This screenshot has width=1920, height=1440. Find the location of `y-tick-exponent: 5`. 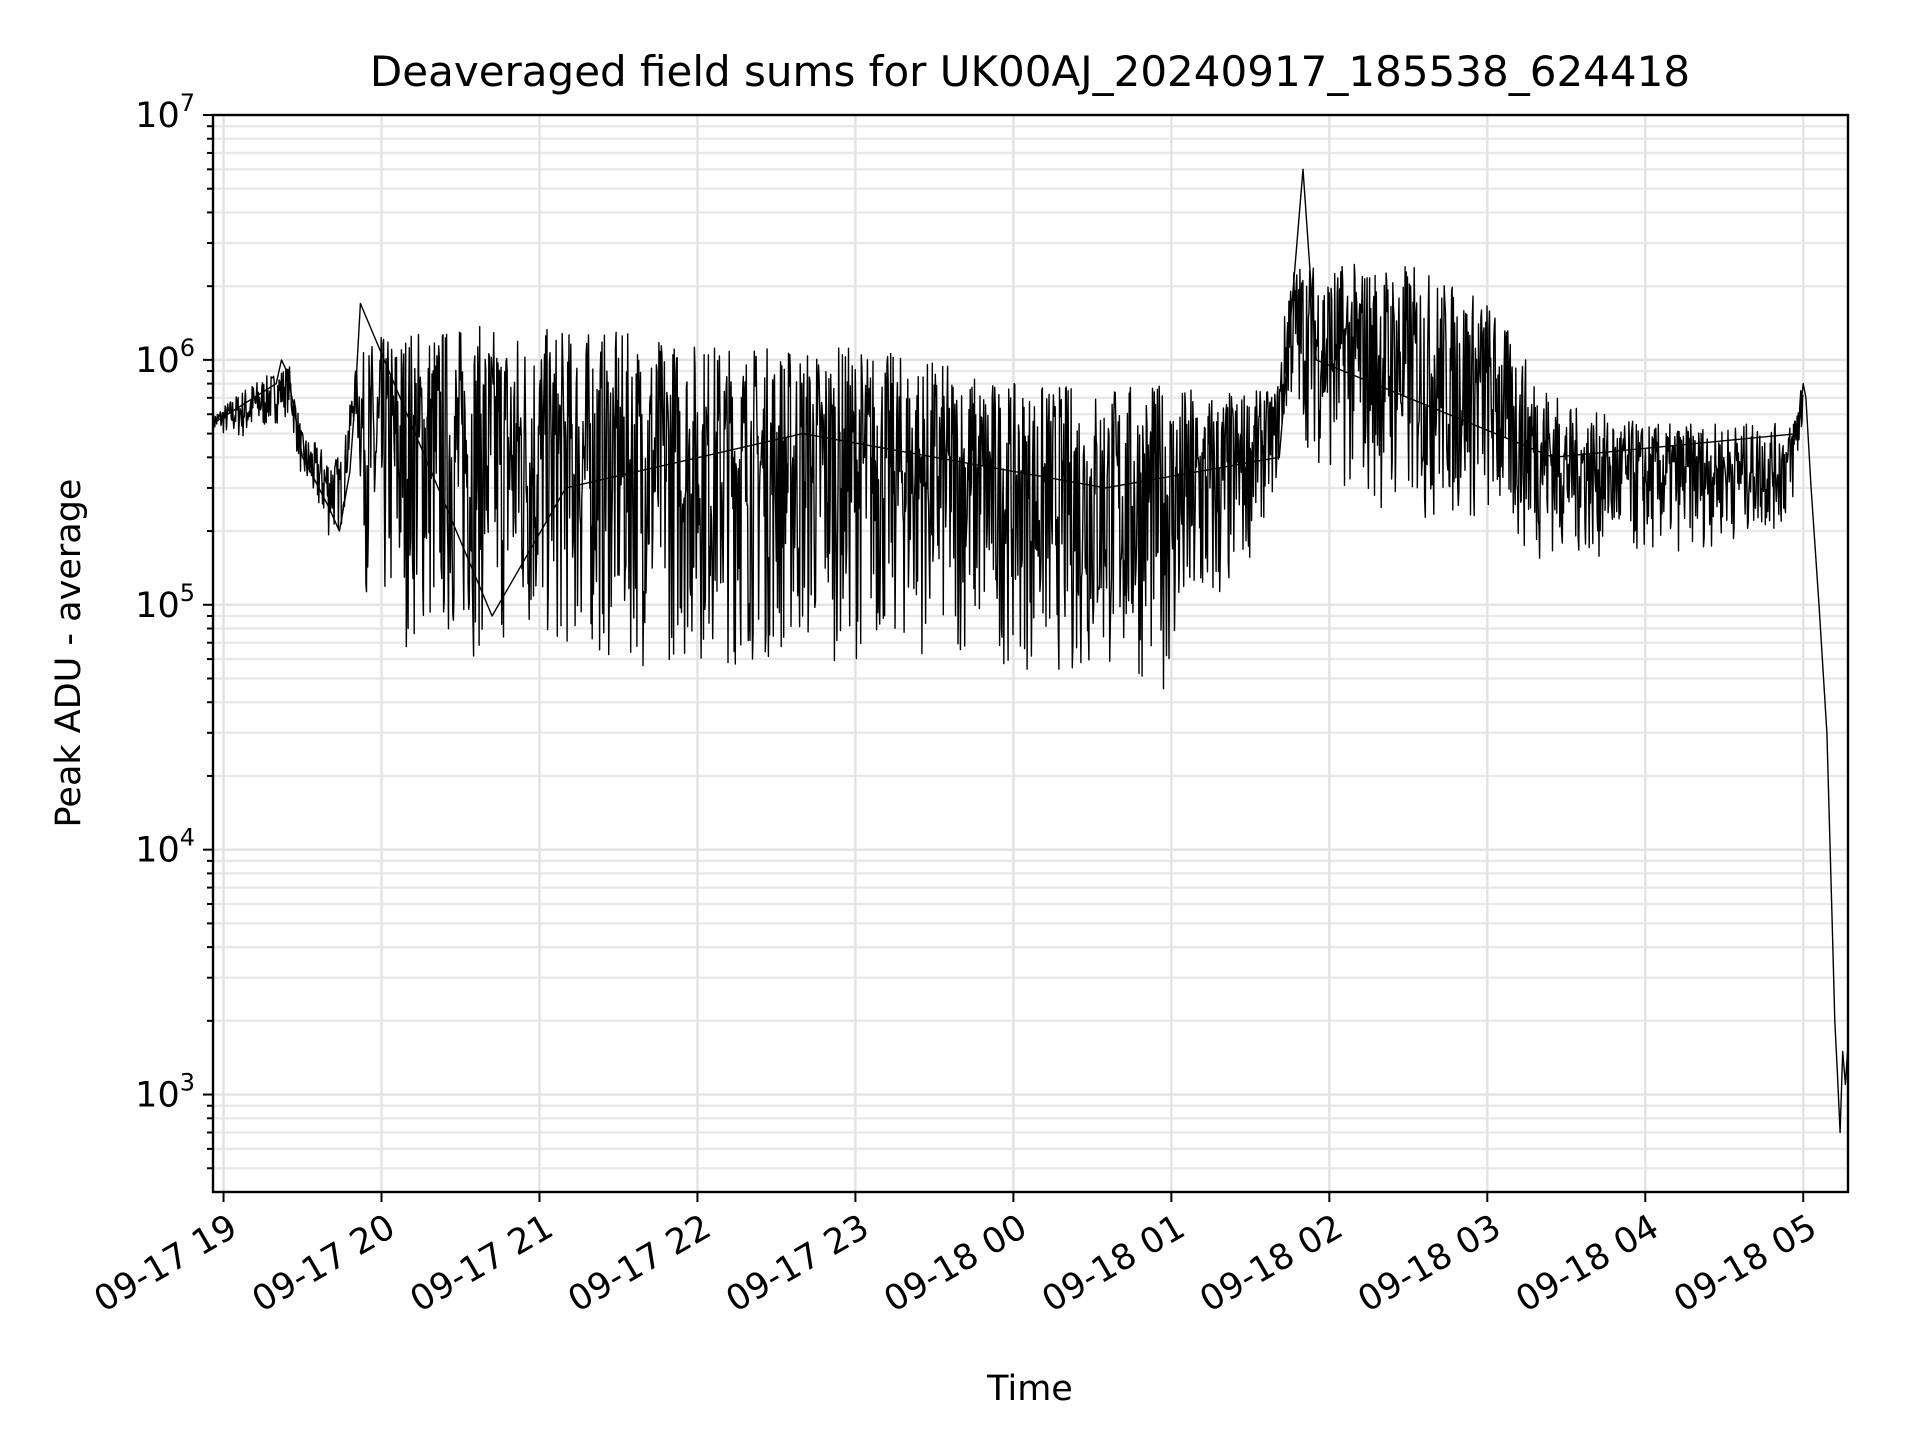

y-tick-exponent: 5 is located at coordinates (187, 593).